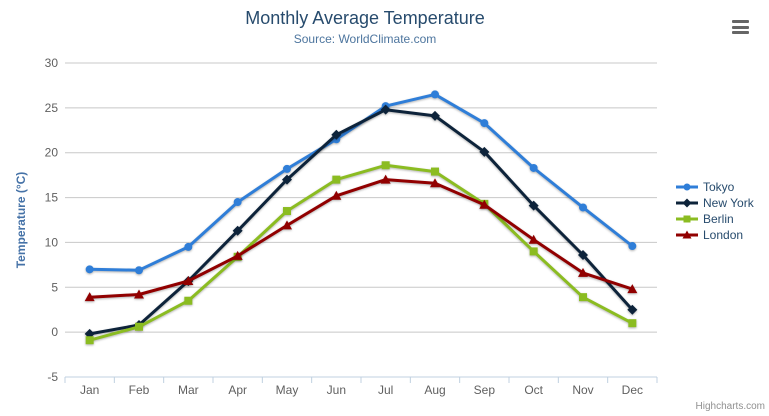 This screenshot has height=416, width=769. I want to click on marker-tokyo-nov, so click(583, 207).